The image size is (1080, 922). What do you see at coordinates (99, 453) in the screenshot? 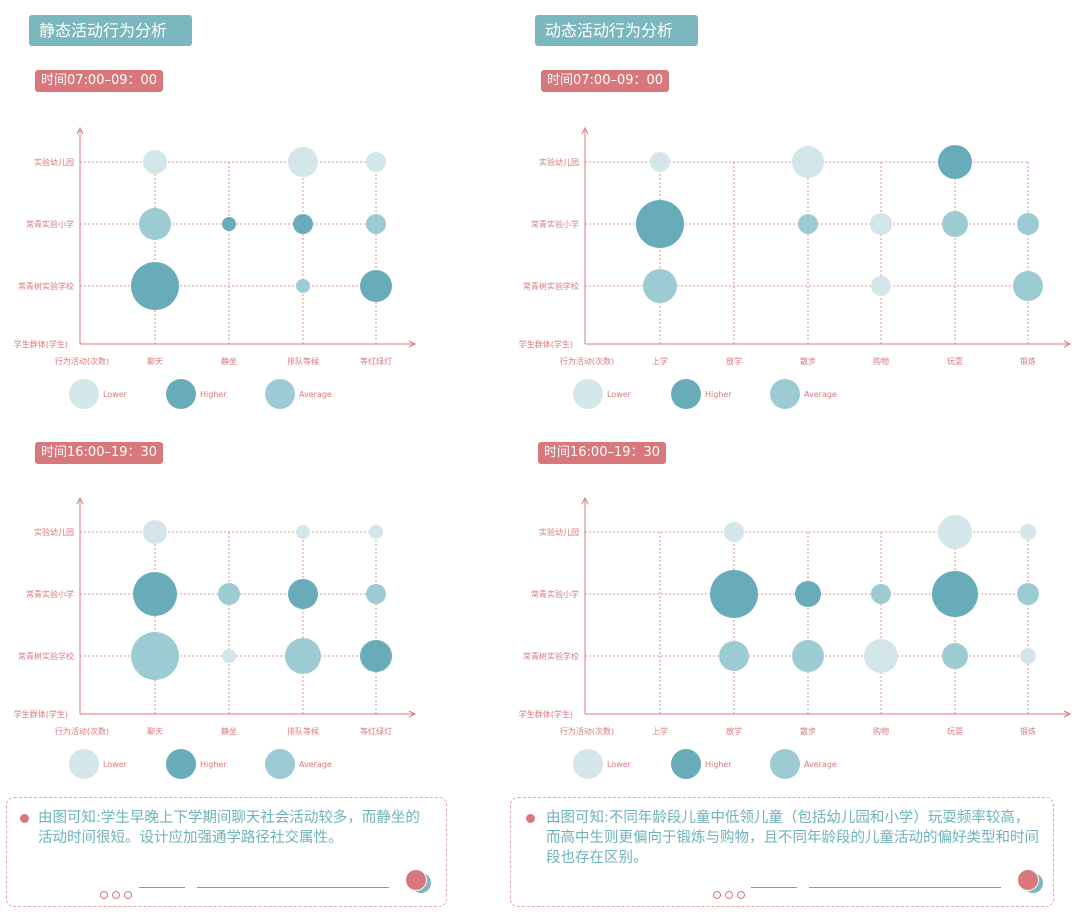
I see `time-badge-static-evening: 时间16:00–19：30` at bounding box center [99, 453].